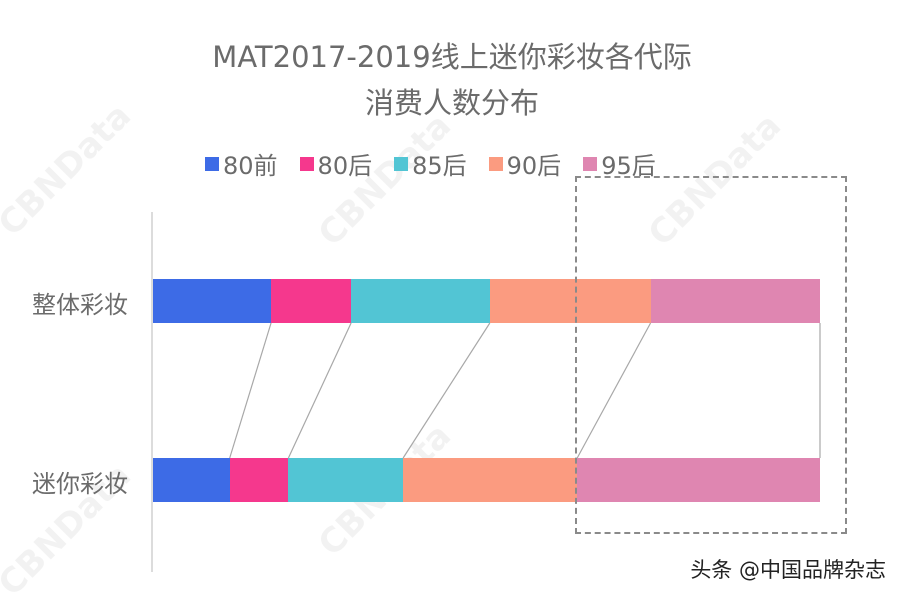 This screenshot has width=904, height=604. I want to click on bar-overall-makeup, so click(486, 301).